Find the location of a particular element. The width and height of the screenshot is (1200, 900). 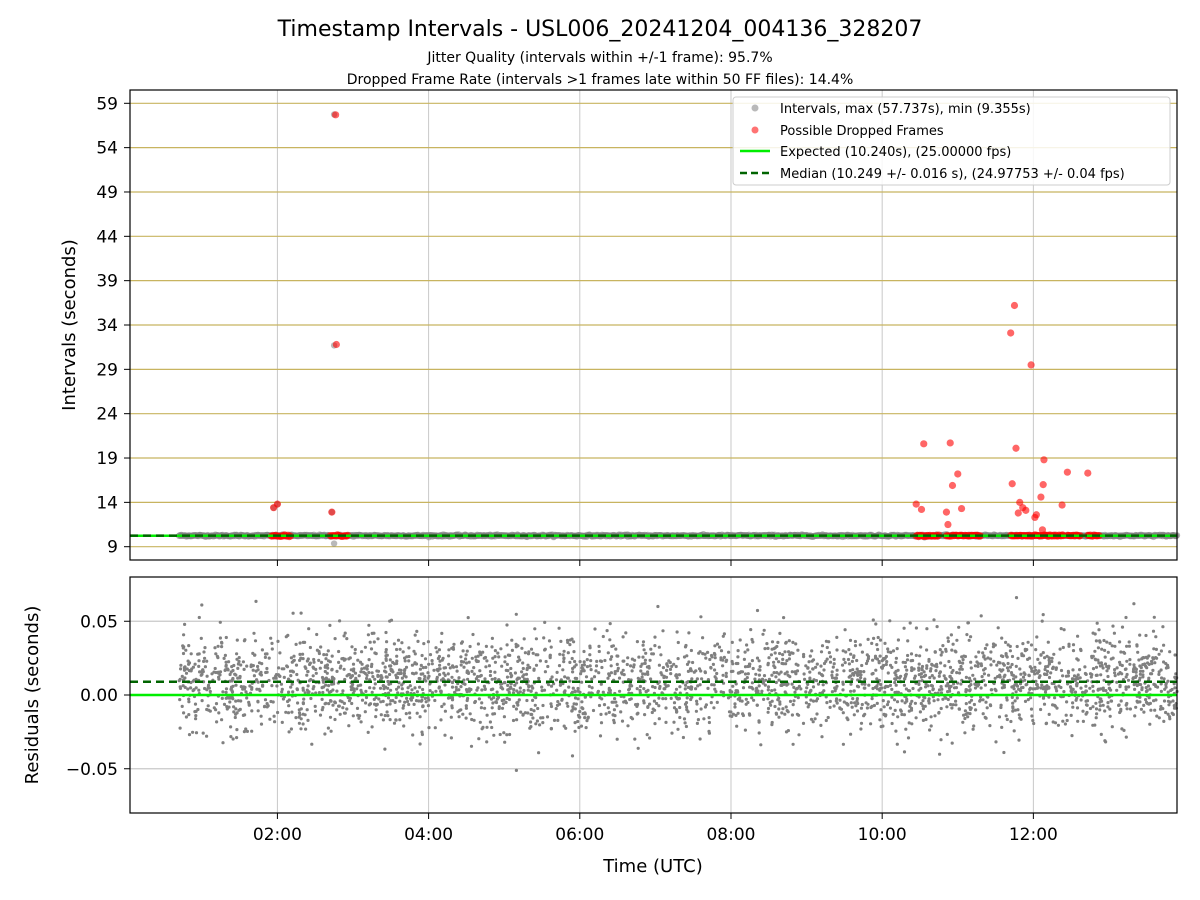

dropped-frame-point is located at coordinates (1067, 472).